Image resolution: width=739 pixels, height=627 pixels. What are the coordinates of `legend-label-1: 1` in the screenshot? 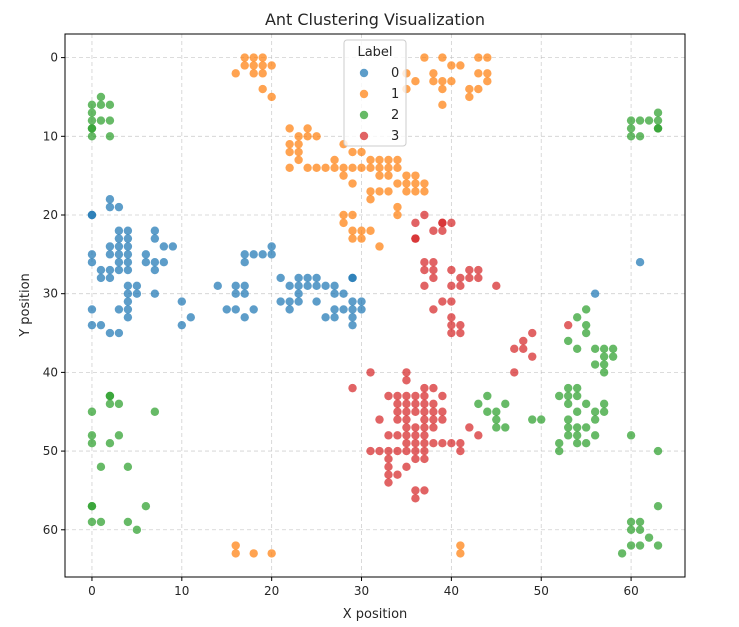 It's located at (395, 94).